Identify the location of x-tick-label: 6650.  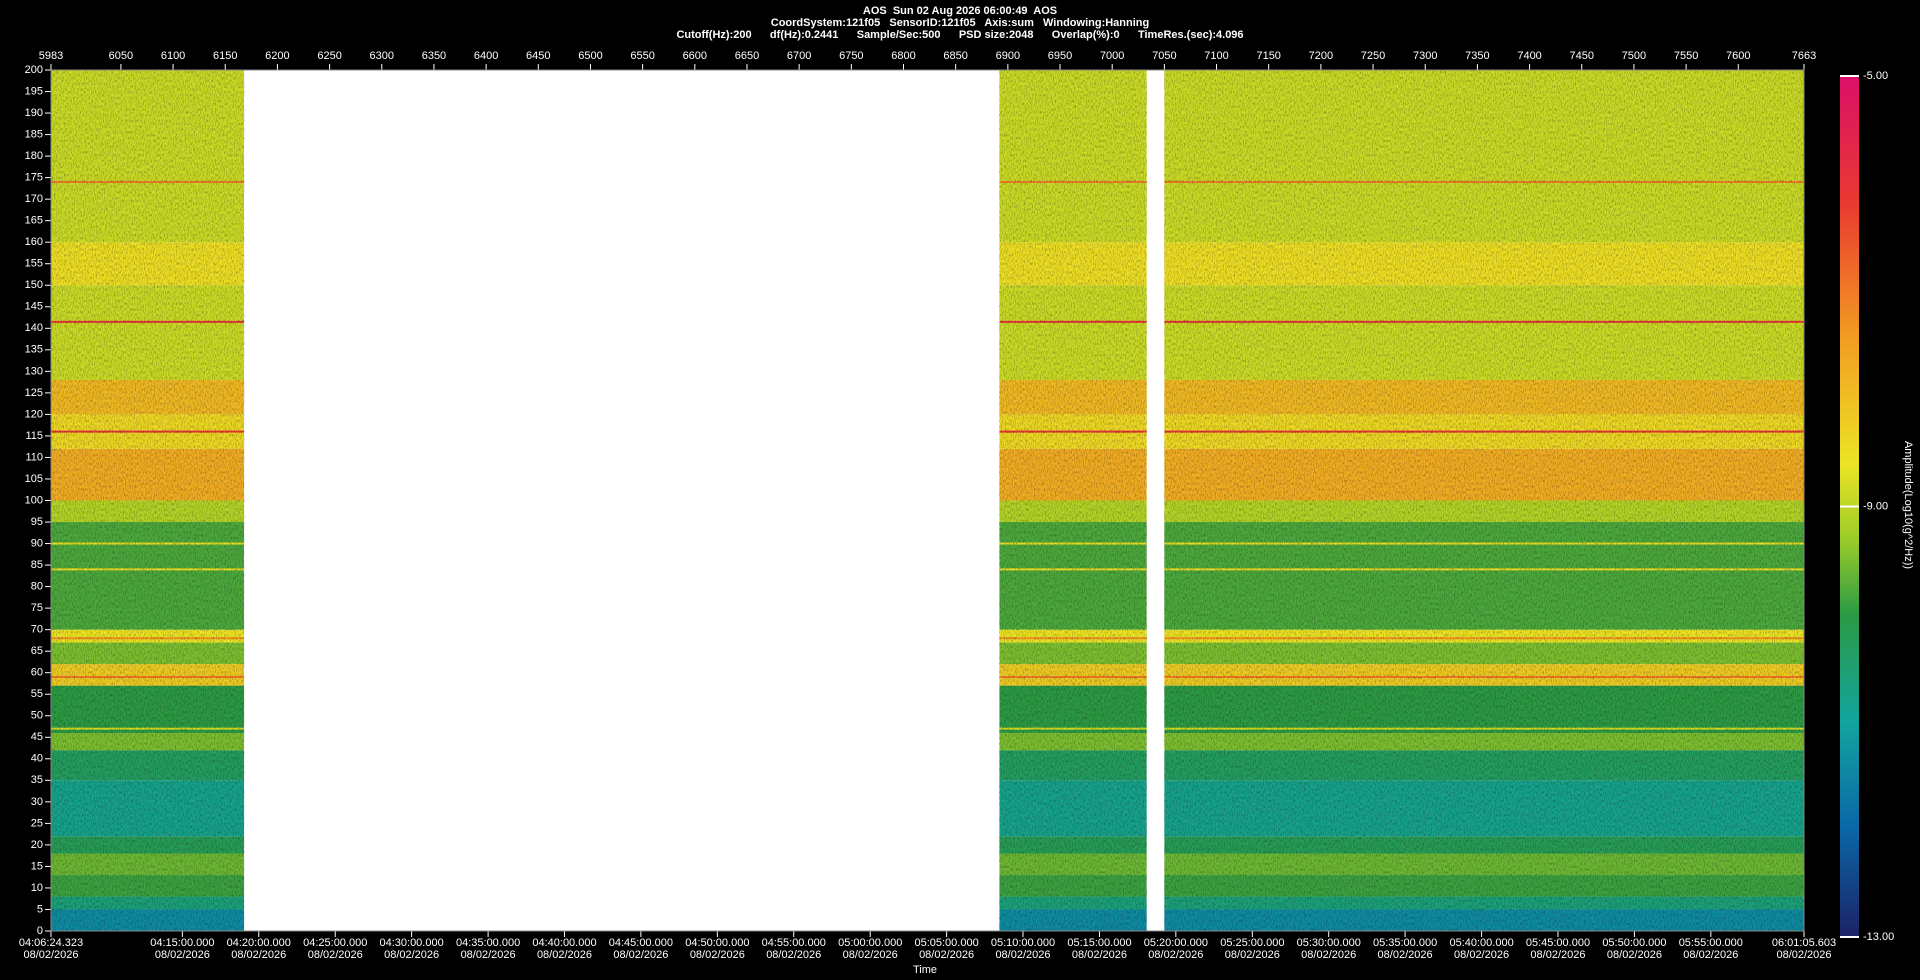
(747, 56).